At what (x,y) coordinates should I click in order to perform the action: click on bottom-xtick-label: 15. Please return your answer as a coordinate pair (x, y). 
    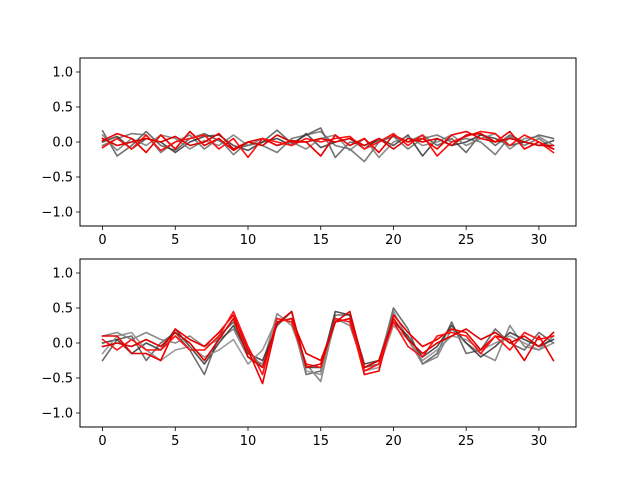
    Looking at the image, I should click on (320, 441).